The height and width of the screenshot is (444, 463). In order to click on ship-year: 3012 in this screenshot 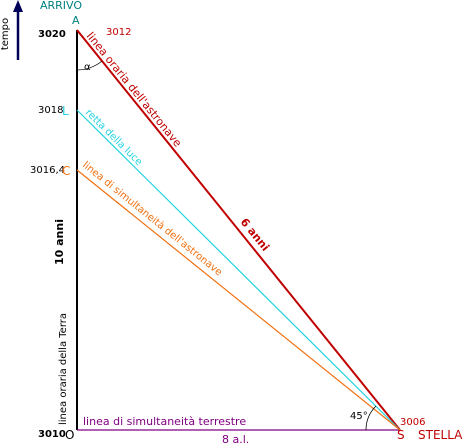, I will do `click(118, 32)`.